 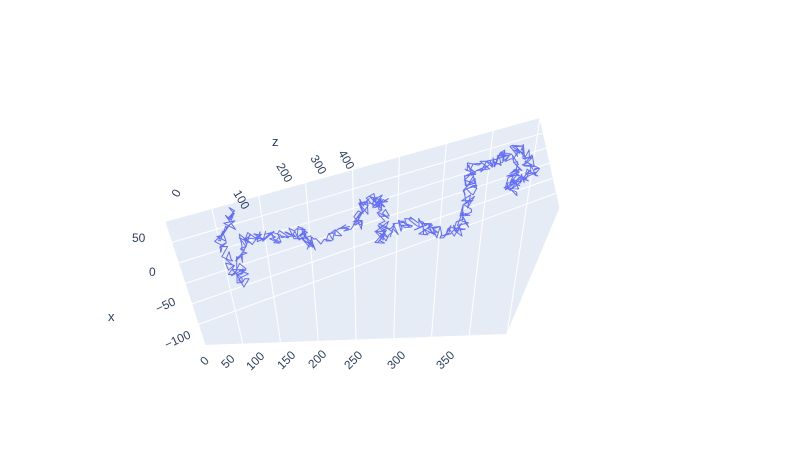 I want to click on y-tick-label: 300, so click(x=396, y=360).